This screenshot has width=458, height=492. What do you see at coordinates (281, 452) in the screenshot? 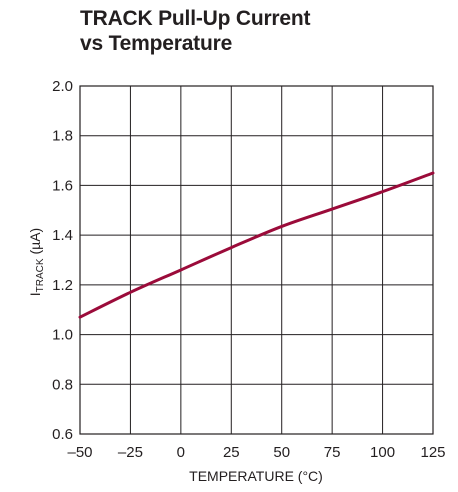
I see `x-tick-label: 50` at bounding box center [281, 452].